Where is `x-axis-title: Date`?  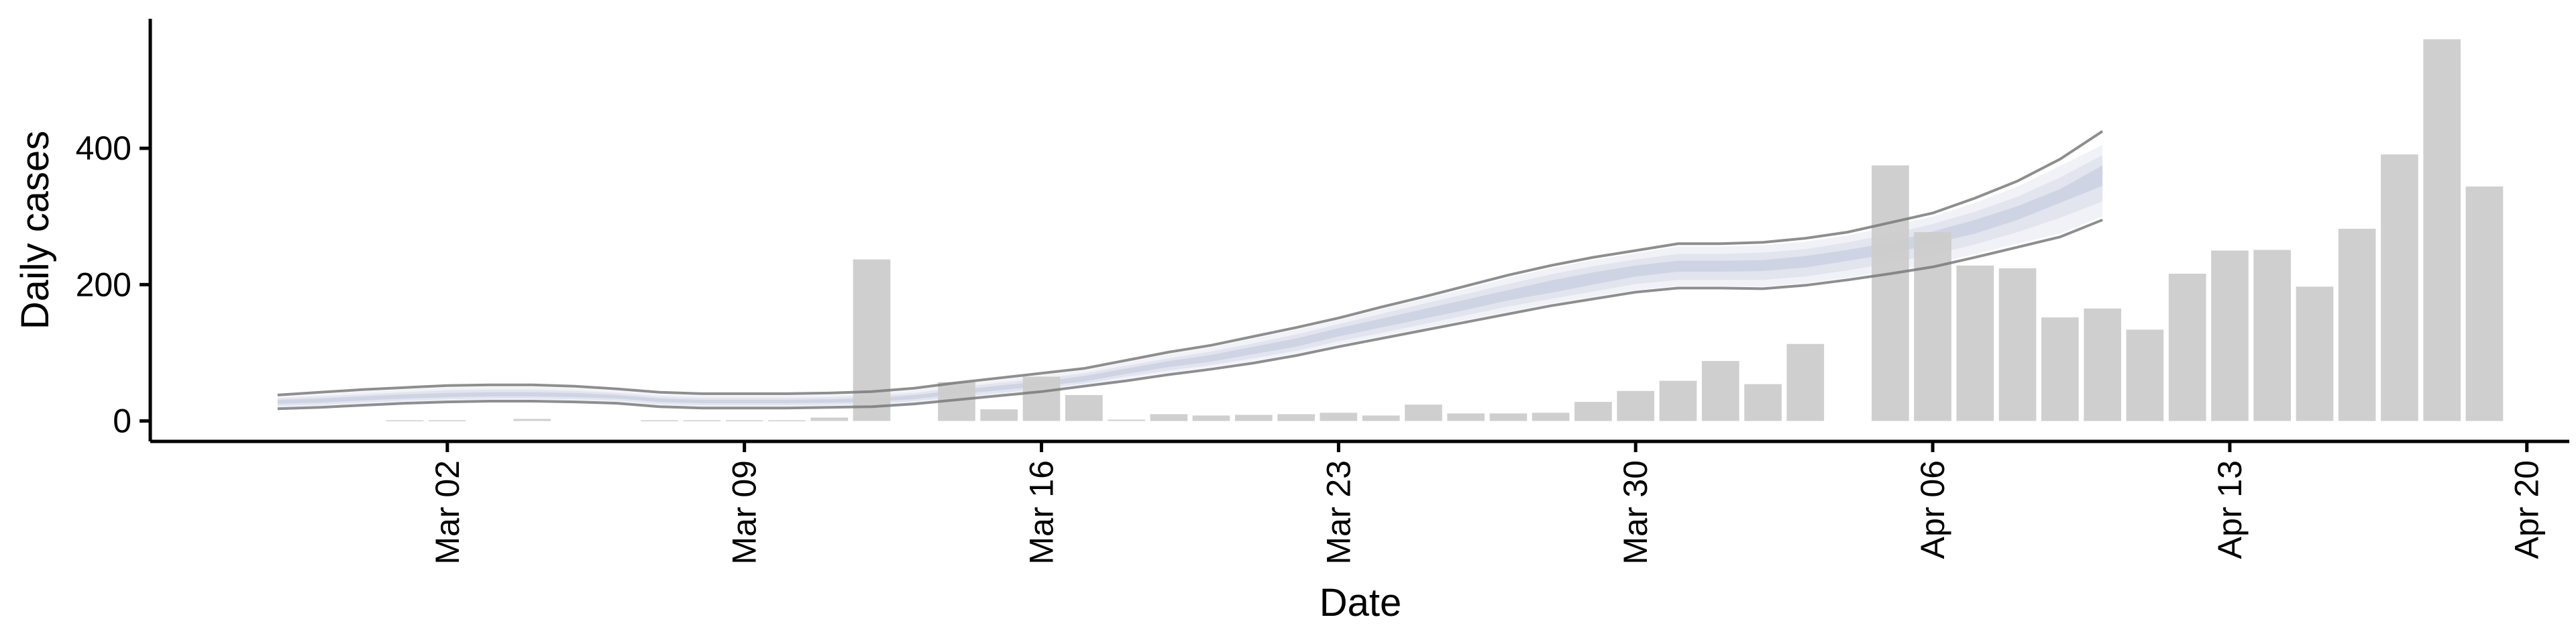
x-axis-title: Date is located at coordinates (1361, 603).